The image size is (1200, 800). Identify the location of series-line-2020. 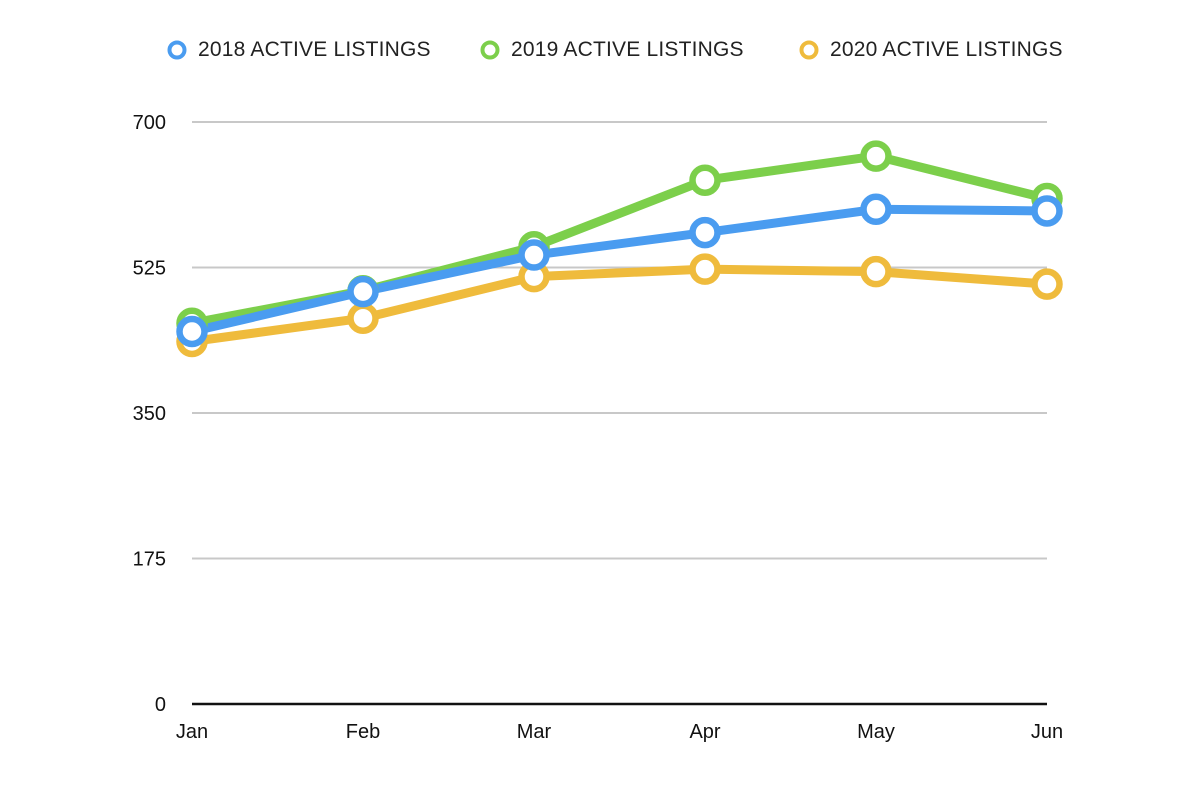
(619, 305).